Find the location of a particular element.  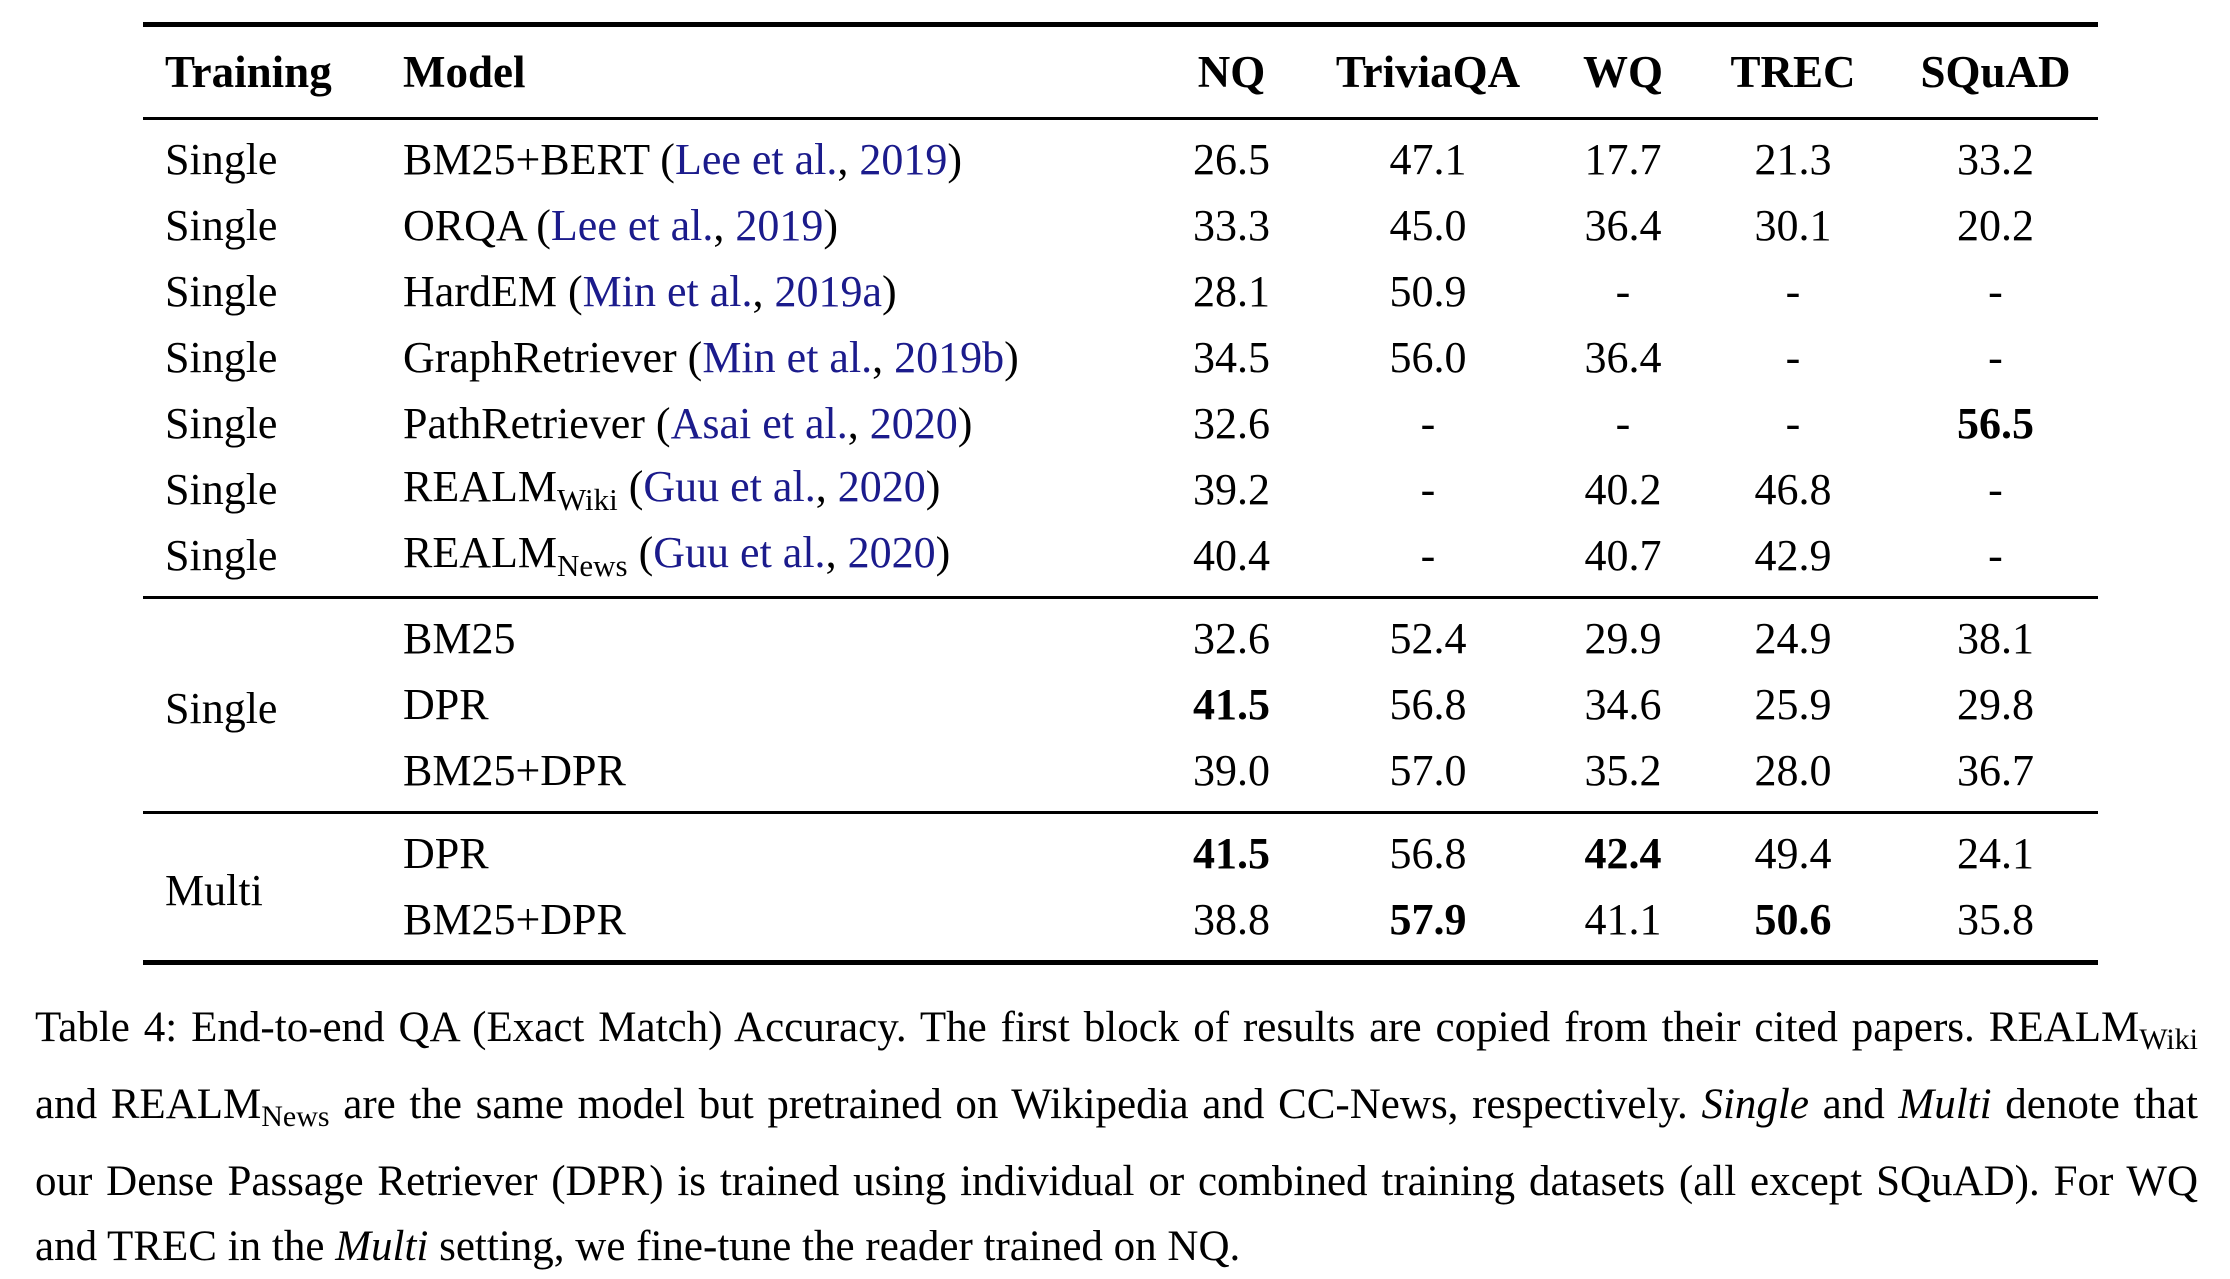

text-segment: BM25+BERT ( is located at coordinates (539, 159).